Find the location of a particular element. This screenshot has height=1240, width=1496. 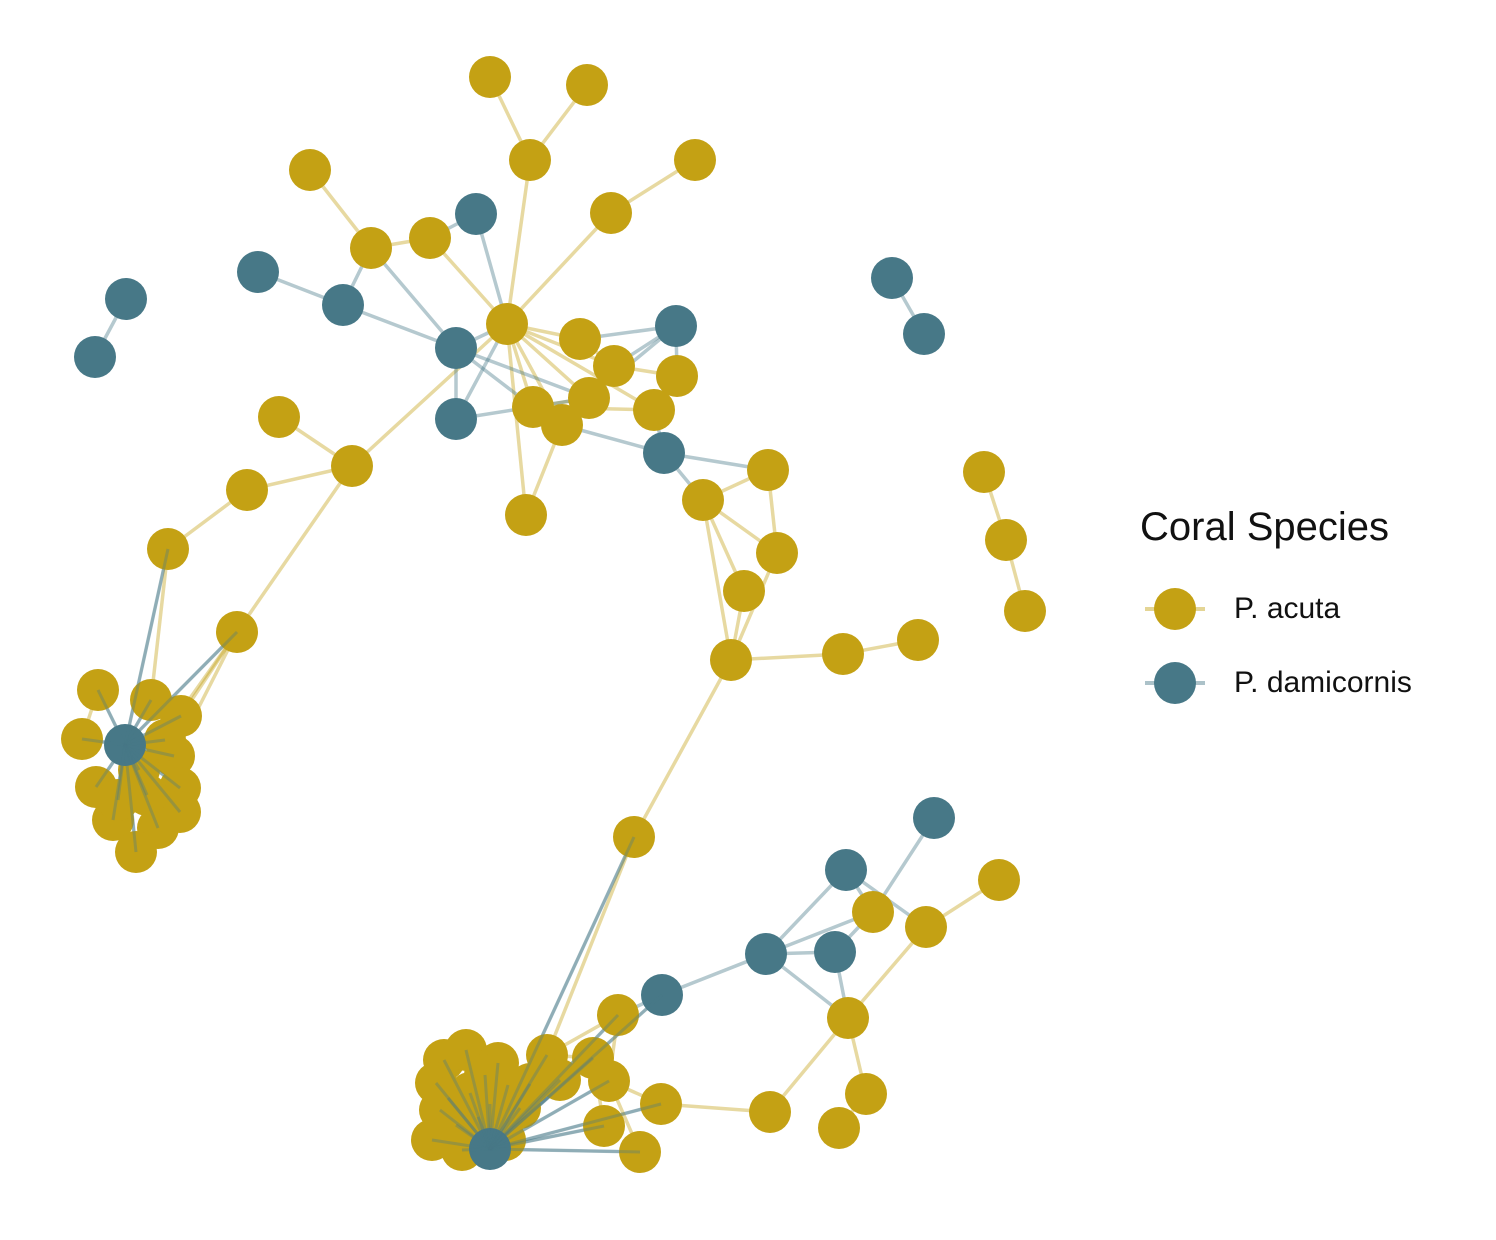

legend-label-acuta: P. acuta is located at coordinates (1287, 608).